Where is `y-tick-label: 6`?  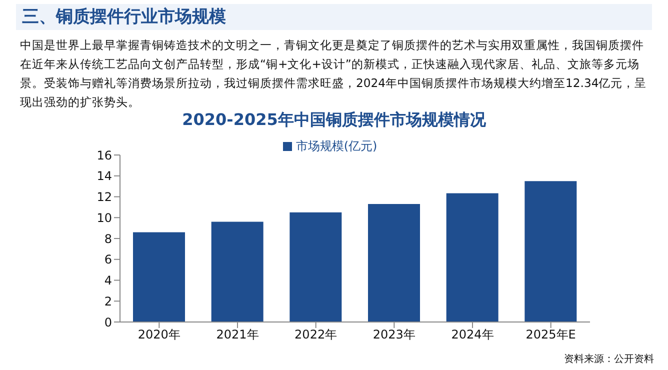 y-tick-label: 6 is located at coordinates (108, 259).